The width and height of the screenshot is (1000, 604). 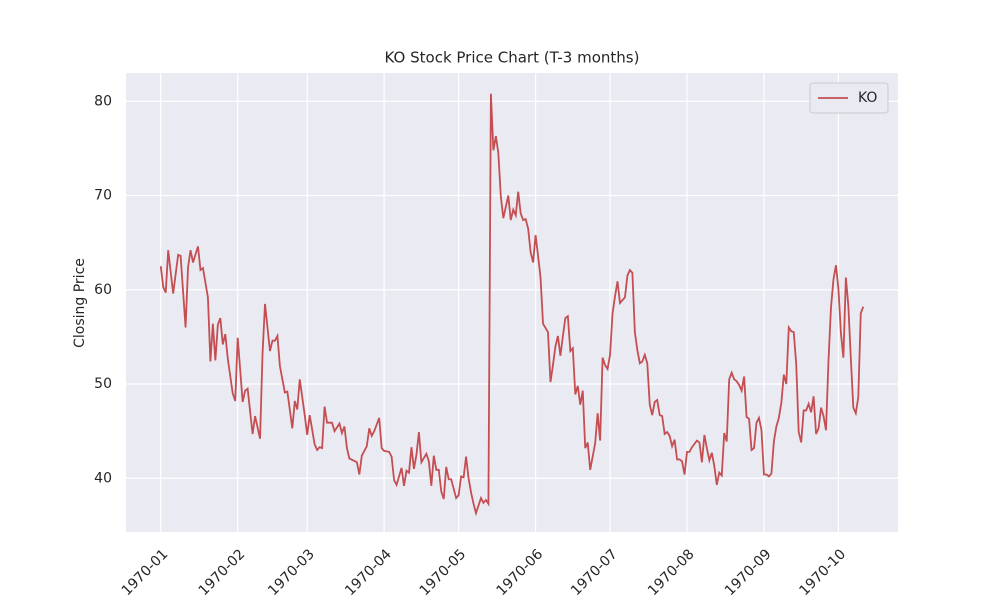 What do you see at coordinates (103, 384) in the screenshot?
I see `y-tick-label: 50` at bounding box center [103, 384].